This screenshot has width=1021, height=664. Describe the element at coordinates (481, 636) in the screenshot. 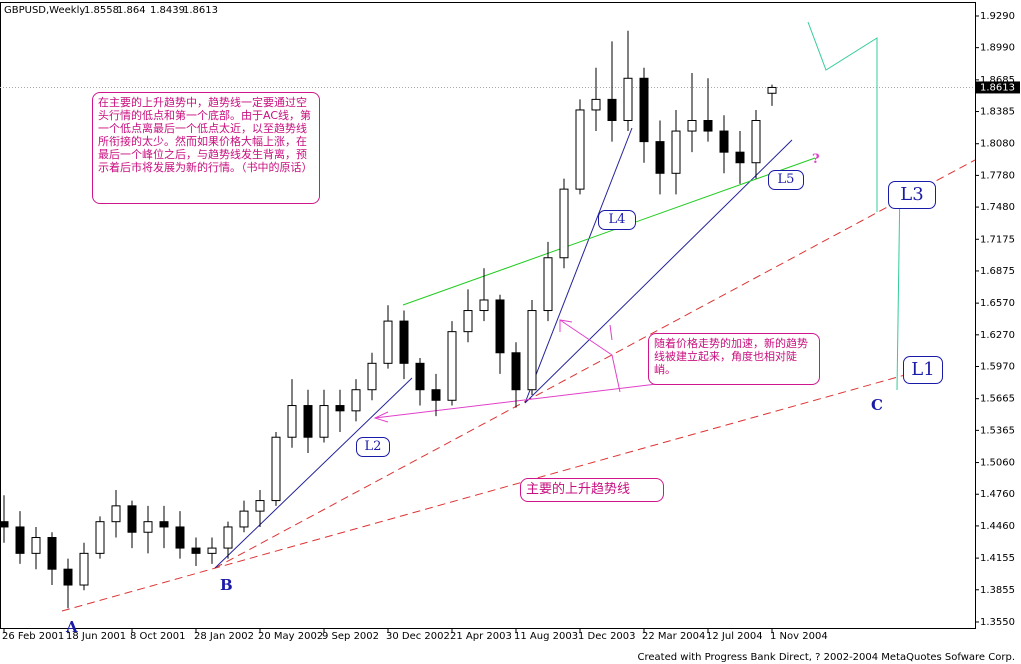

I see `x-tick-label: 21 Apr 2003` at that location.